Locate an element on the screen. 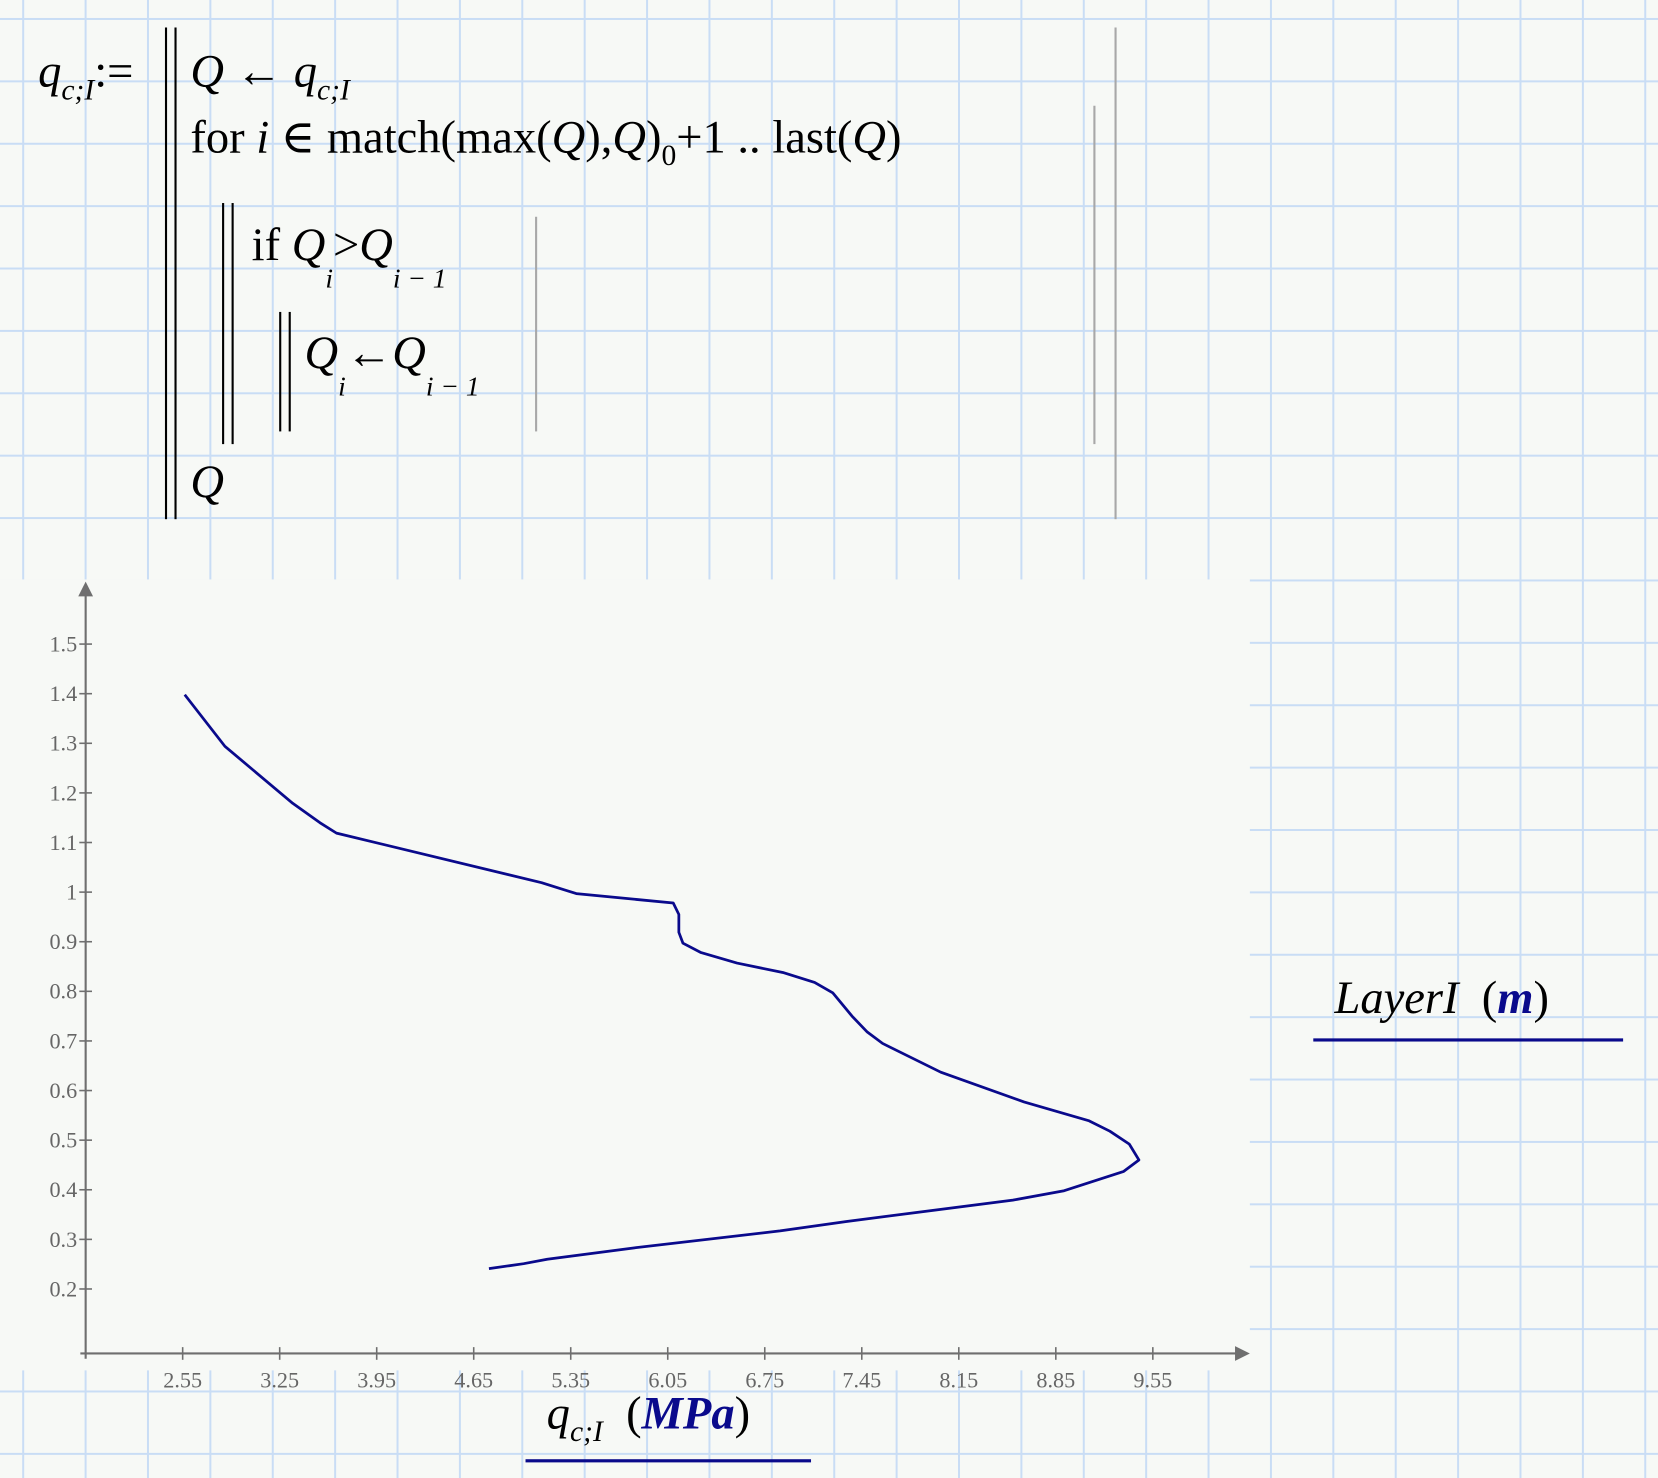  program-line-1: Q ← qc;I is located at coordinates (270, 77).